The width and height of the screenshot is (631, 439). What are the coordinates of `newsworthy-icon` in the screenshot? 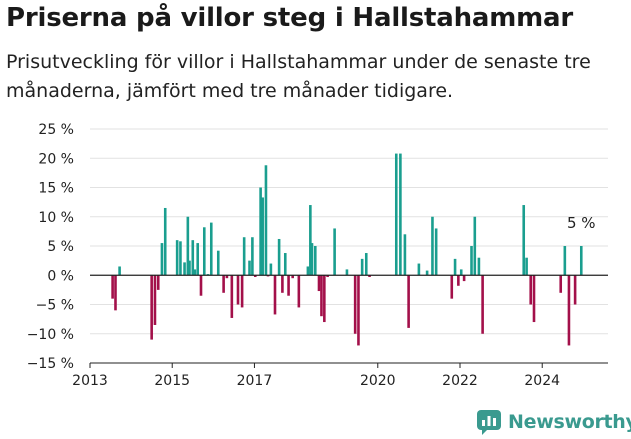 It's located at (489, 422).